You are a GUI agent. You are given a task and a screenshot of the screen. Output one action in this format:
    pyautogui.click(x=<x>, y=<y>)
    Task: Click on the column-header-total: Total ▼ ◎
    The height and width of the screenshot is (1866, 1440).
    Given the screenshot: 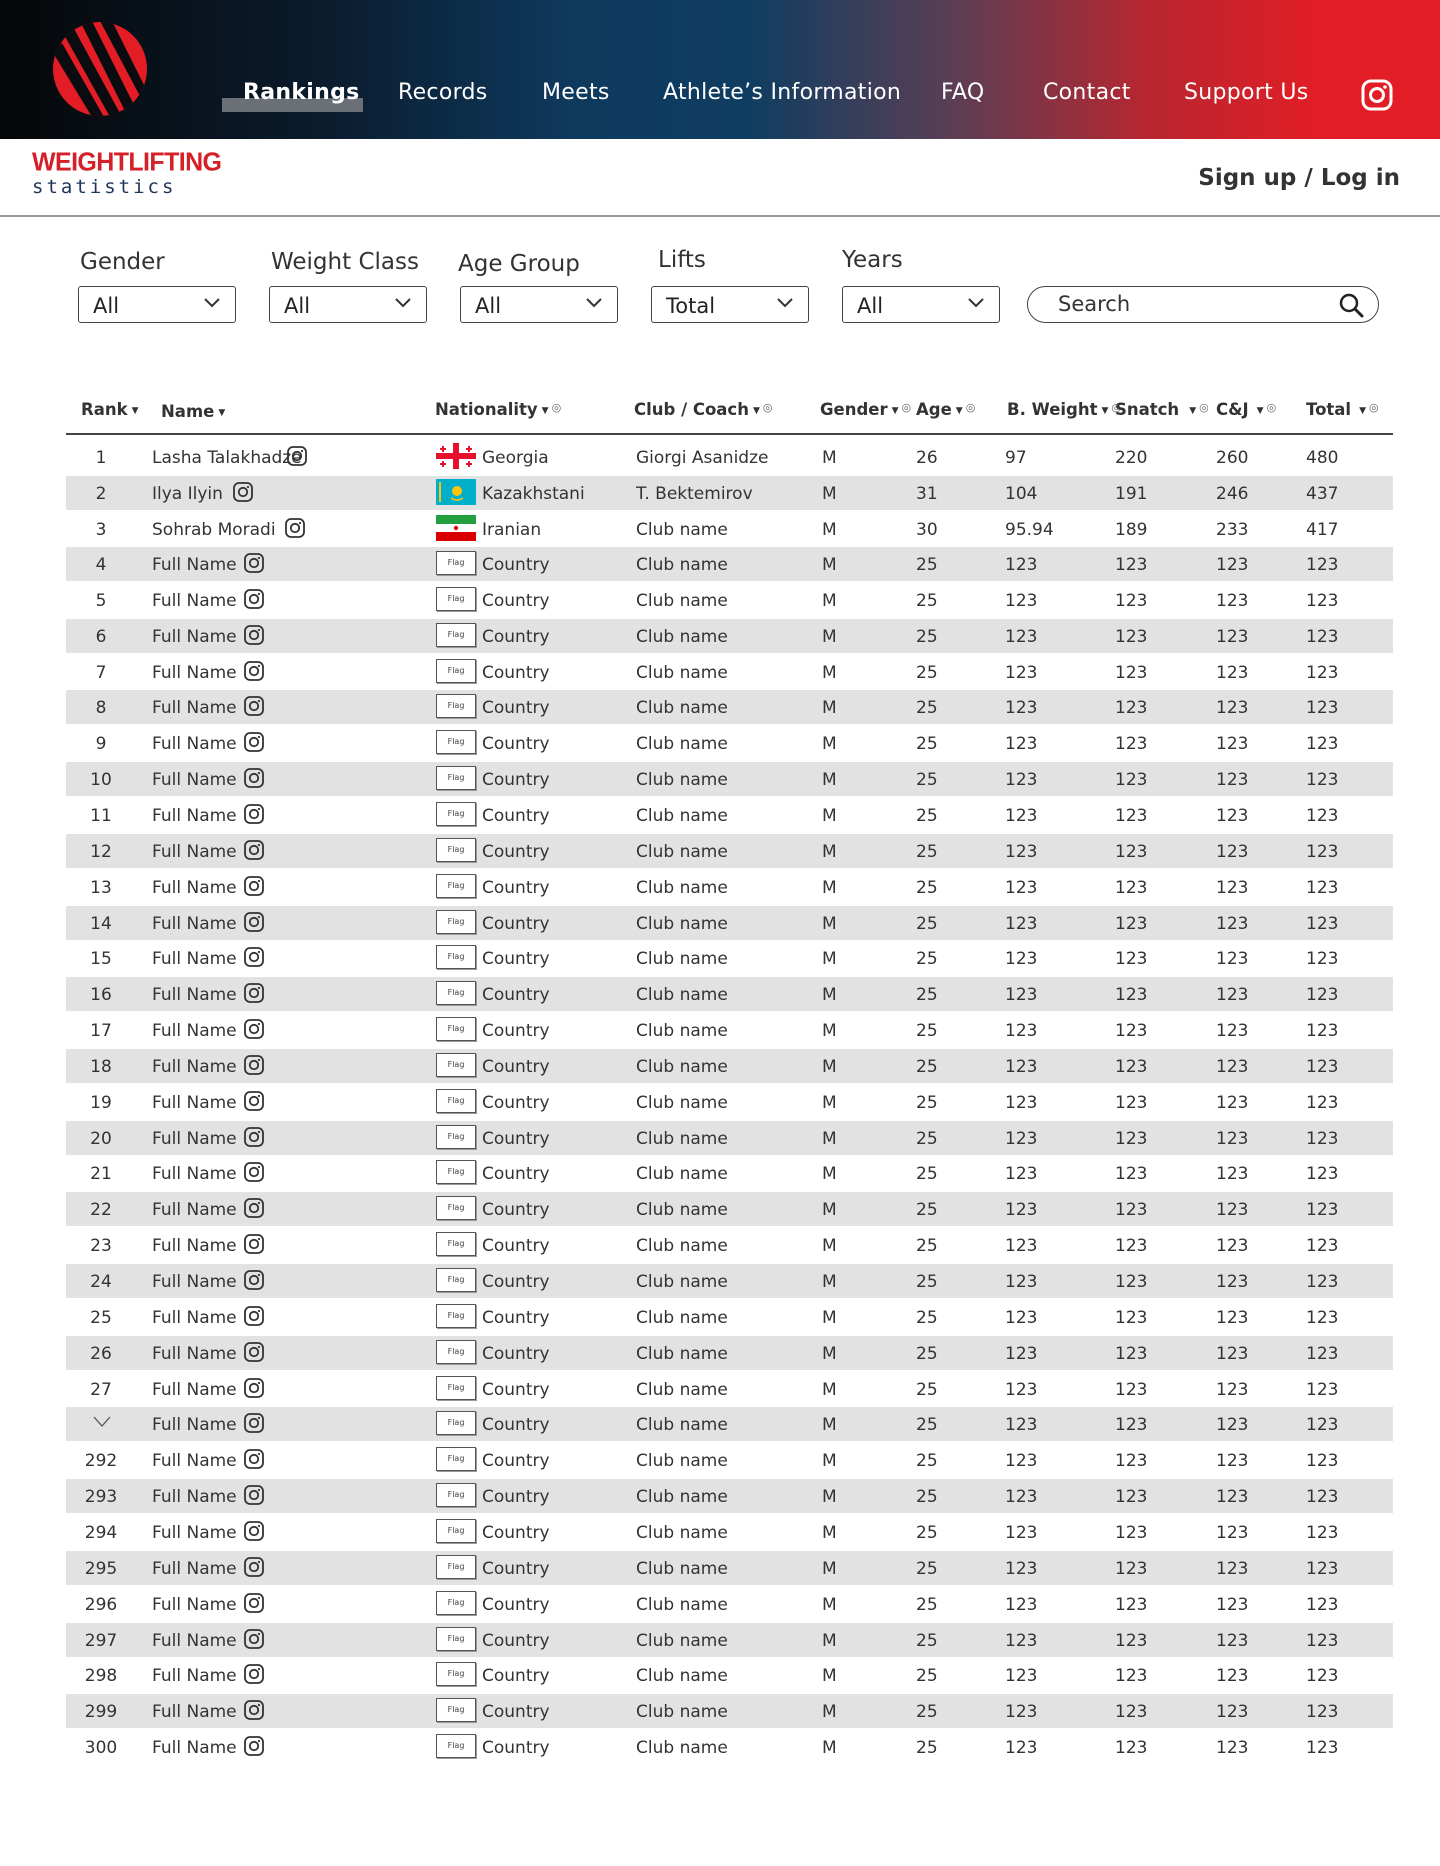 What is the action you would take?
    pyautogui.click(x=1342, y=409)
    